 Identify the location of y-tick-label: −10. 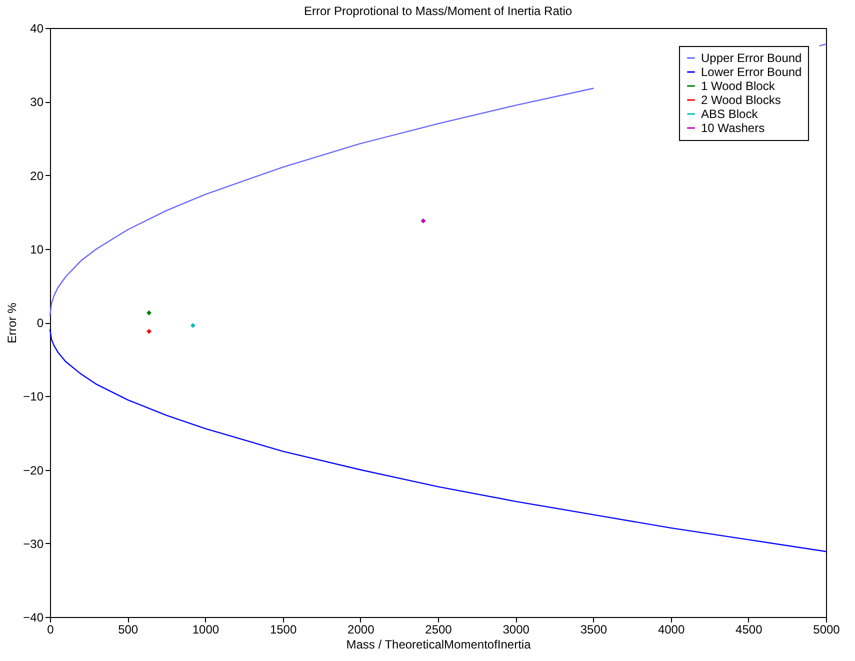
(33, 397).